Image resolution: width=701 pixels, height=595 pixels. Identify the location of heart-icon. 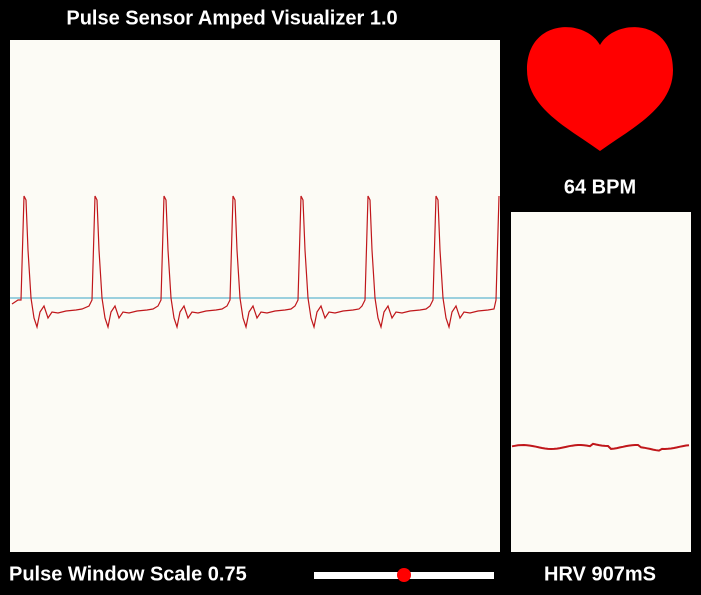
(600, 89).